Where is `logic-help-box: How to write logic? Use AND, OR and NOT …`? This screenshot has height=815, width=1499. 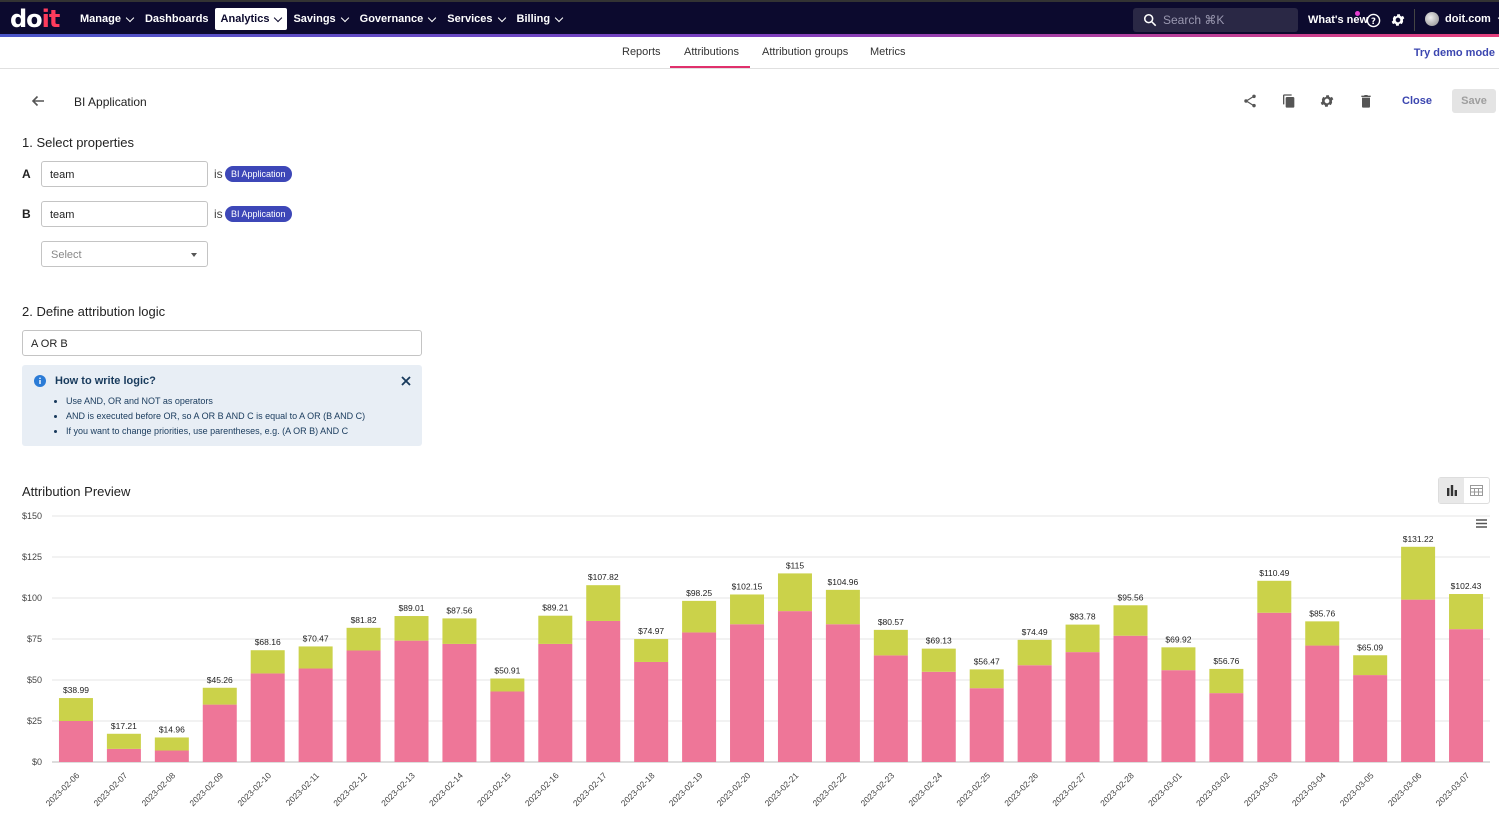
logic-help-box: How to write logic? Use AND, OR and NOT … is located at coordinates (222, 405).